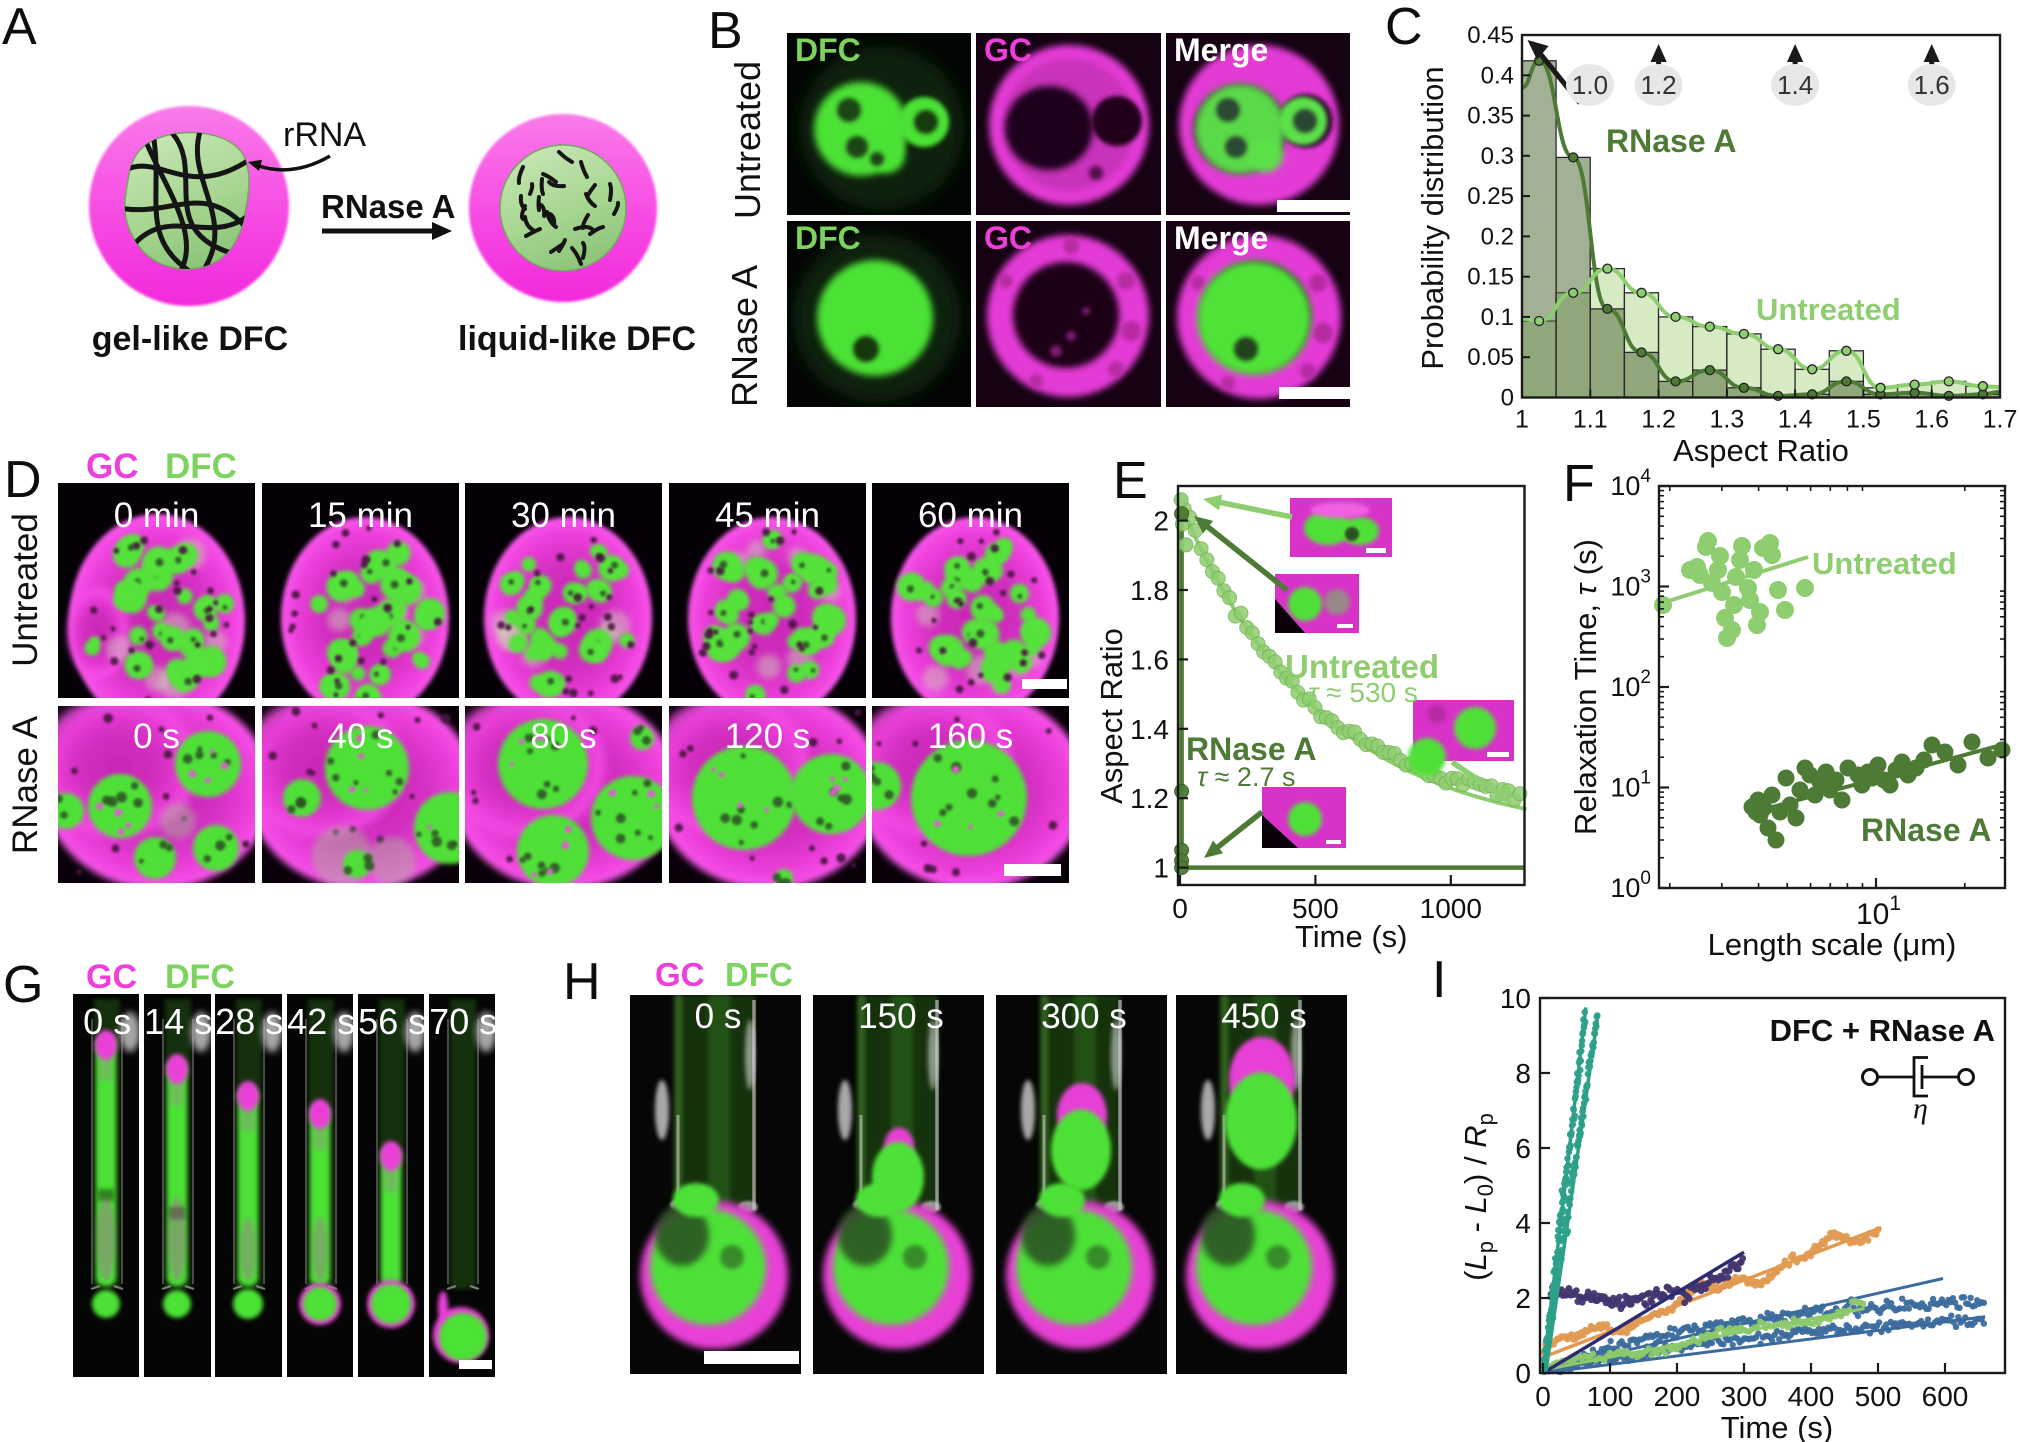 The width and height of the screenshot is (2020, 1442). I want to click on svg-text: 0.4, so click(1497, 75).